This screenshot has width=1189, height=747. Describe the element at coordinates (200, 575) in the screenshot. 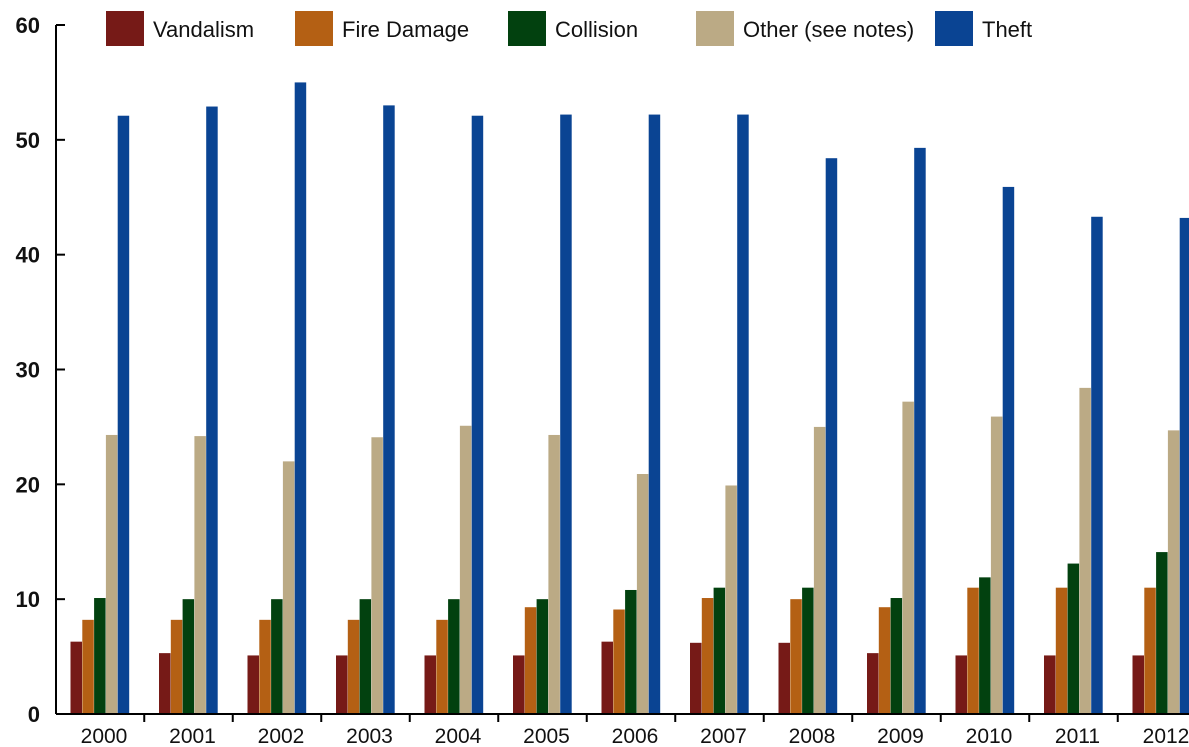

I see `bar-other-see-notes-2001` at that location.